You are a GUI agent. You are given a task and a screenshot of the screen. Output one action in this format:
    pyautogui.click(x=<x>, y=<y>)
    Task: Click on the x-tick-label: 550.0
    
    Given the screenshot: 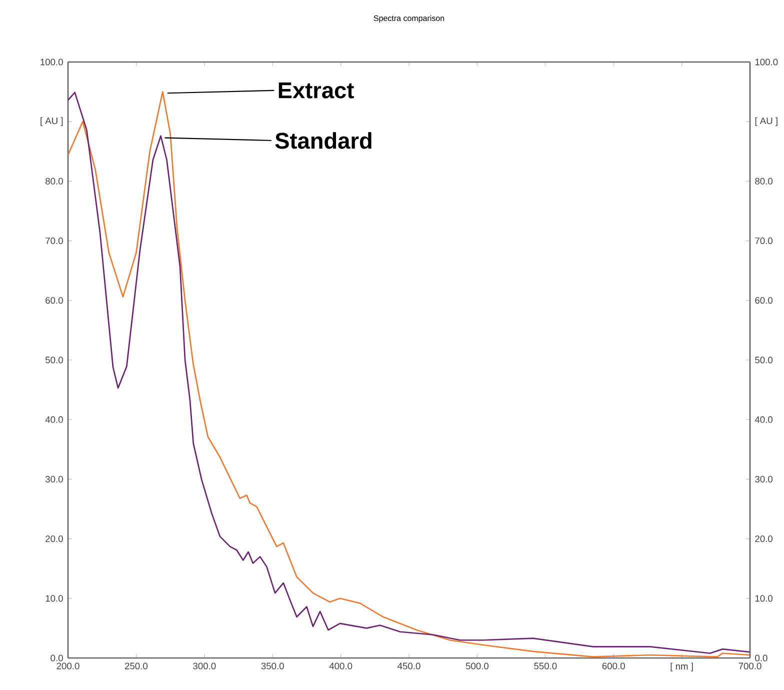 What is the action you would take?
    pyautogui.click(x=545, y=666)
    